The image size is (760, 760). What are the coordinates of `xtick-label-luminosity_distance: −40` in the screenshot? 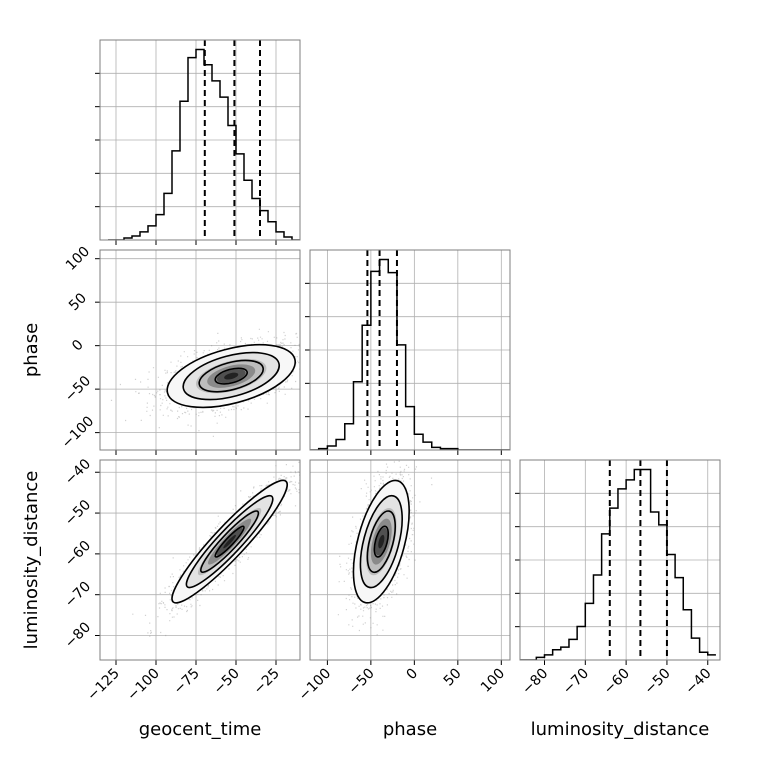 It's located at (698, 682).